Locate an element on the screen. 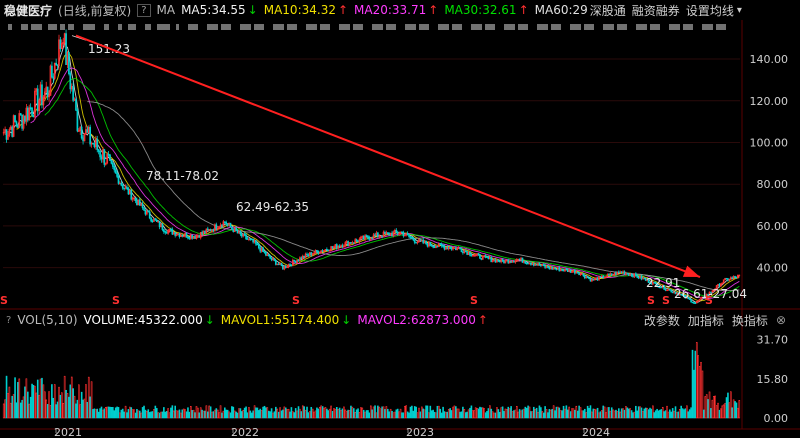 The height and width of the screenshot is (438, 800). add-indicator-button: 加指标 is located at coordinates (705, 320).